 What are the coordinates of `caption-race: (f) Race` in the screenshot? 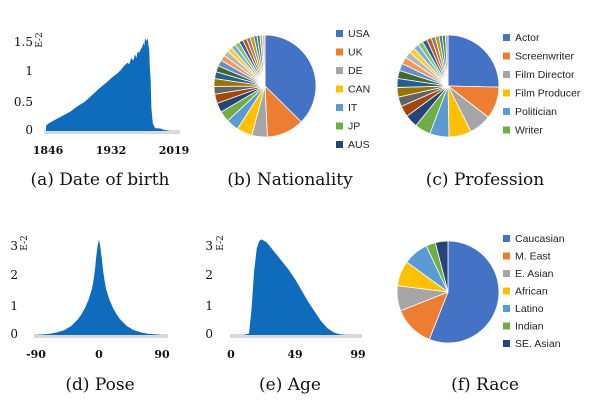 It's located at (485, 385).